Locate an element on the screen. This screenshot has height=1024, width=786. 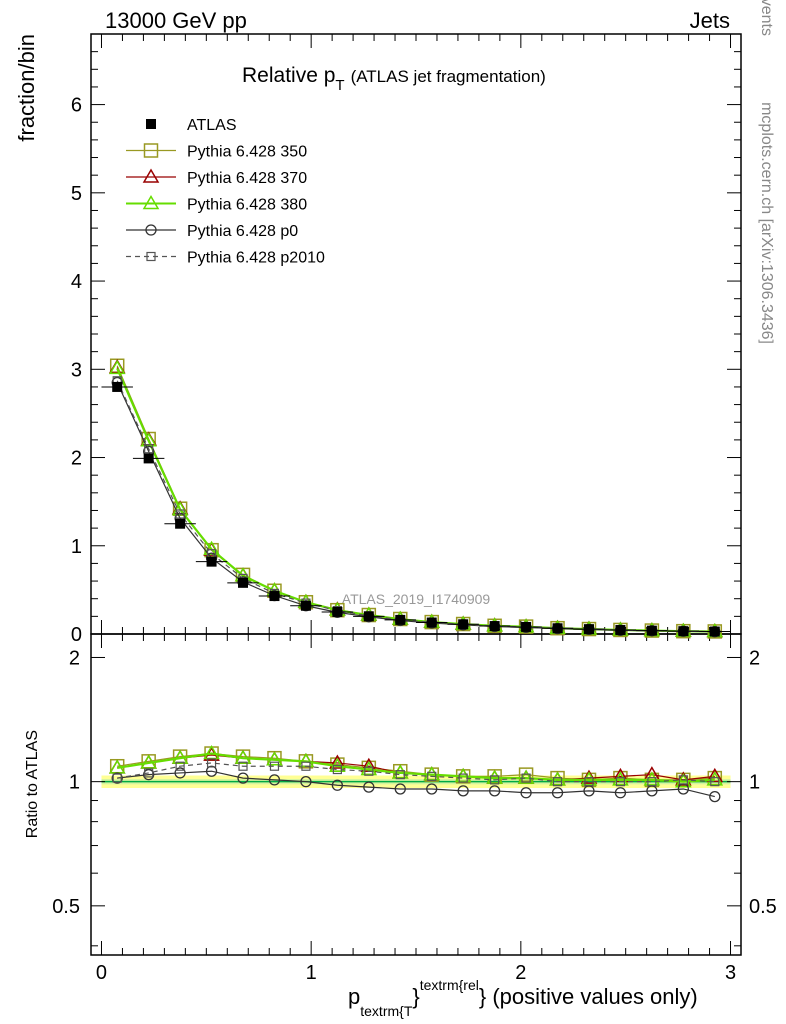
ratio-tick-label-right: 1 is located at coordinates (754, 783).